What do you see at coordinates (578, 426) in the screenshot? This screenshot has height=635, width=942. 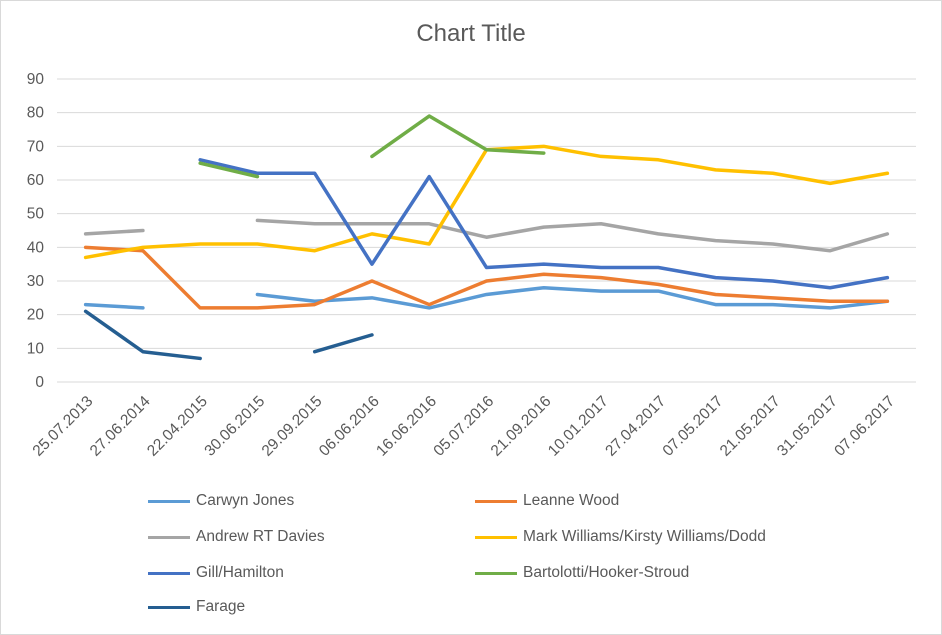 I see `x-tick-label: 10.01.2017` at bounding box center [578, 426].